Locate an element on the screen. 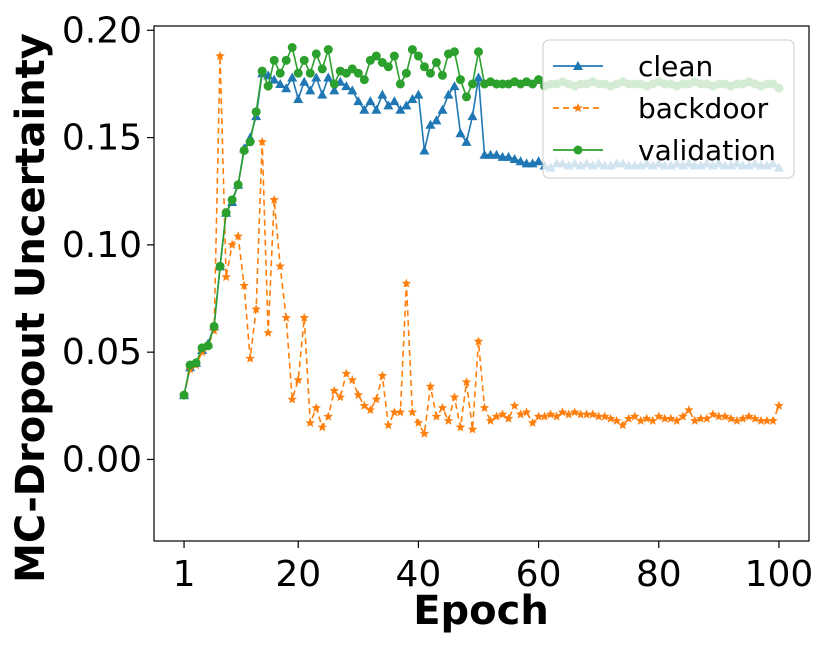 The image size is (830, 646). x-tick-label: 80 is located at coordinates (659, 574).